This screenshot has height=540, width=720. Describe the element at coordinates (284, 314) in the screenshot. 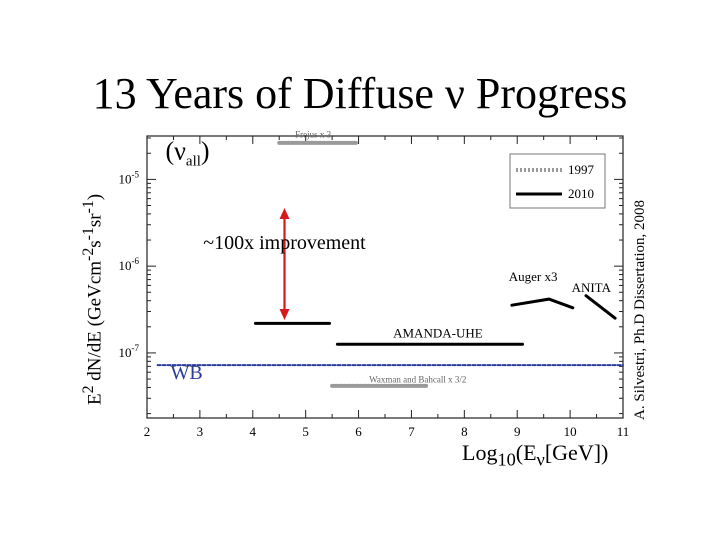

I see `improvement-arrow-head-down` at that location.